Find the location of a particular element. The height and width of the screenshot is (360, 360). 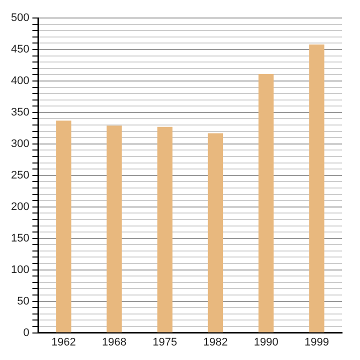

y-tick-label: 100 is located at coordinates (20, 270).